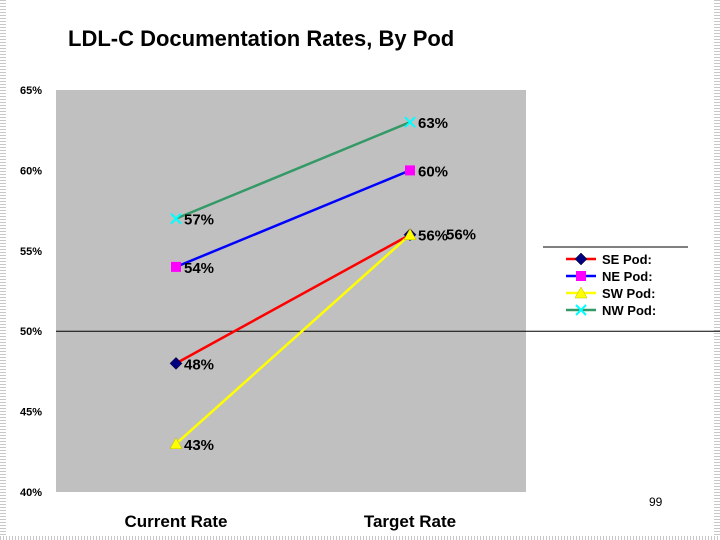 The height and width of the screenshot is (540, 720). I want to click on series-sepod: 48% 56%, so click(308, 300).